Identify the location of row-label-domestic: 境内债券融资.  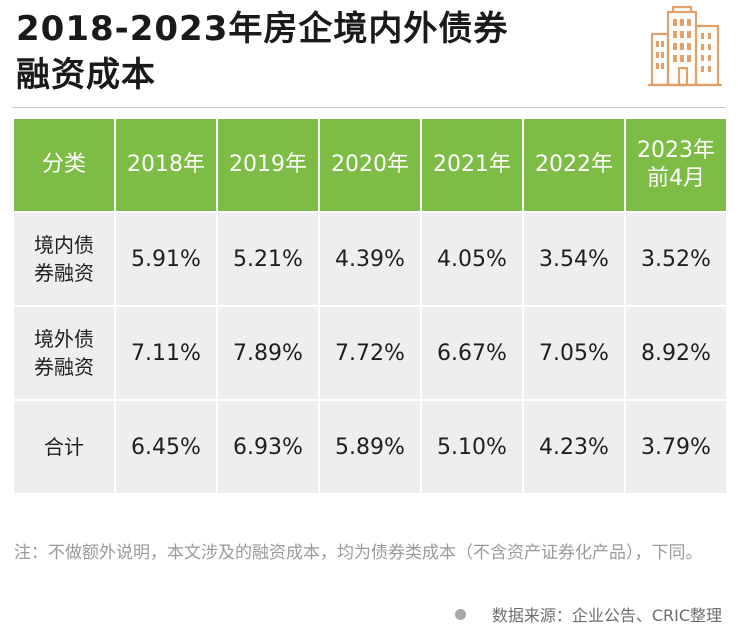
(64, 259).